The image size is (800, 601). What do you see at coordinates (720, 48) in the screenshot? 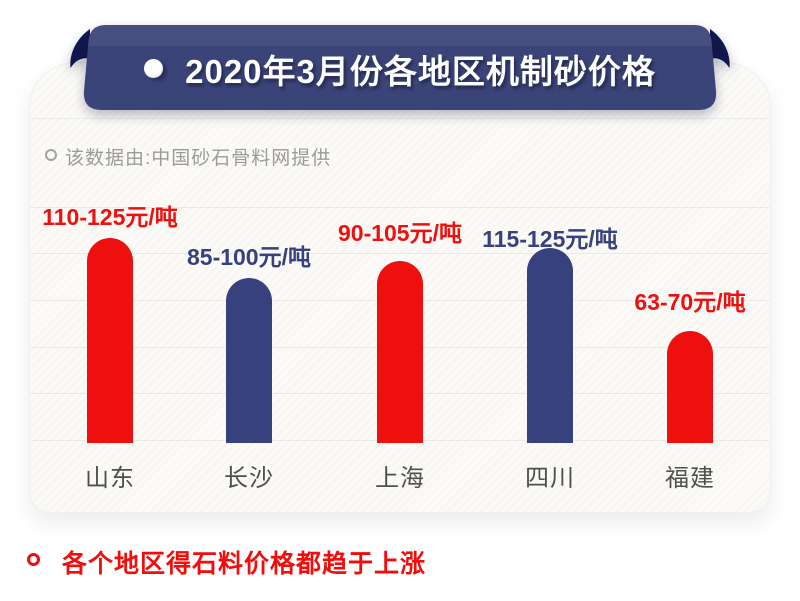
I see `banner-fold-right-icon` at bounding box center [720, 48].